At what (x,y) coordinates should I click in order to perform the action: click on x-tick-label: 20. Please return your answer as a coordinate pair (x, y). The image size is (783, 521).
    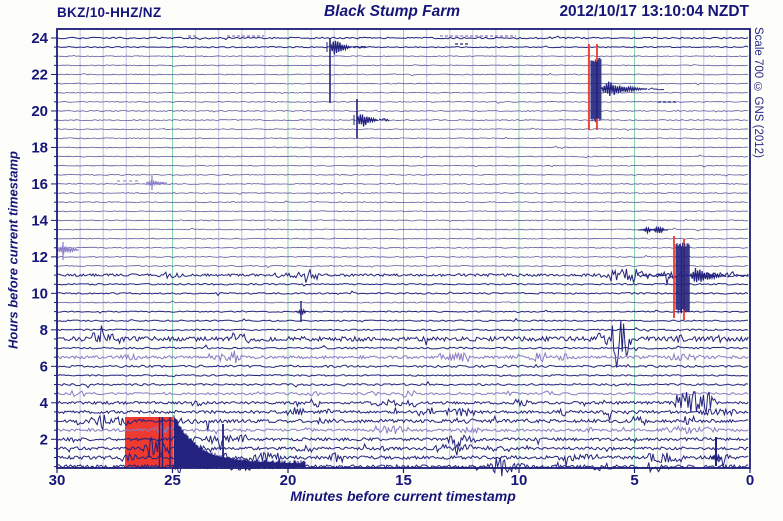
    Looking at the image, I should click on (288, 480).